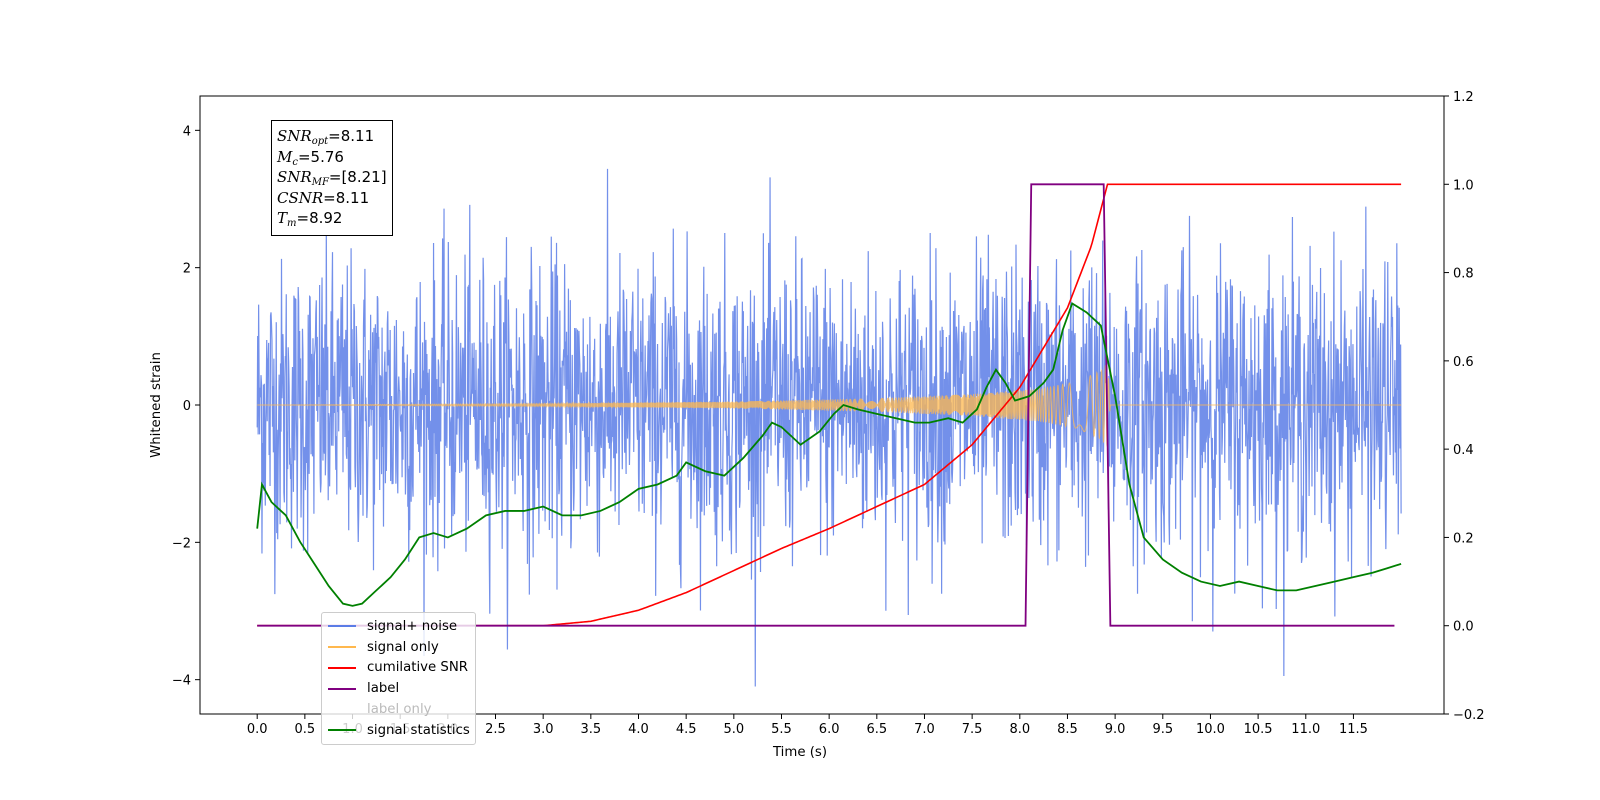 The image size is (1600, 800). Describe the element at coordinates (829, 729) in the screenshot. I see `x-tick-label: 6.0` at that location.